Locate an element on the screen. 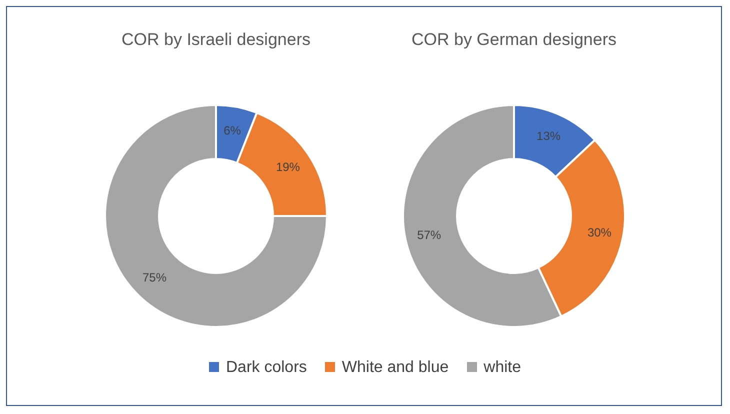  legend-label: White and blue is located at coordinates (394, 368).